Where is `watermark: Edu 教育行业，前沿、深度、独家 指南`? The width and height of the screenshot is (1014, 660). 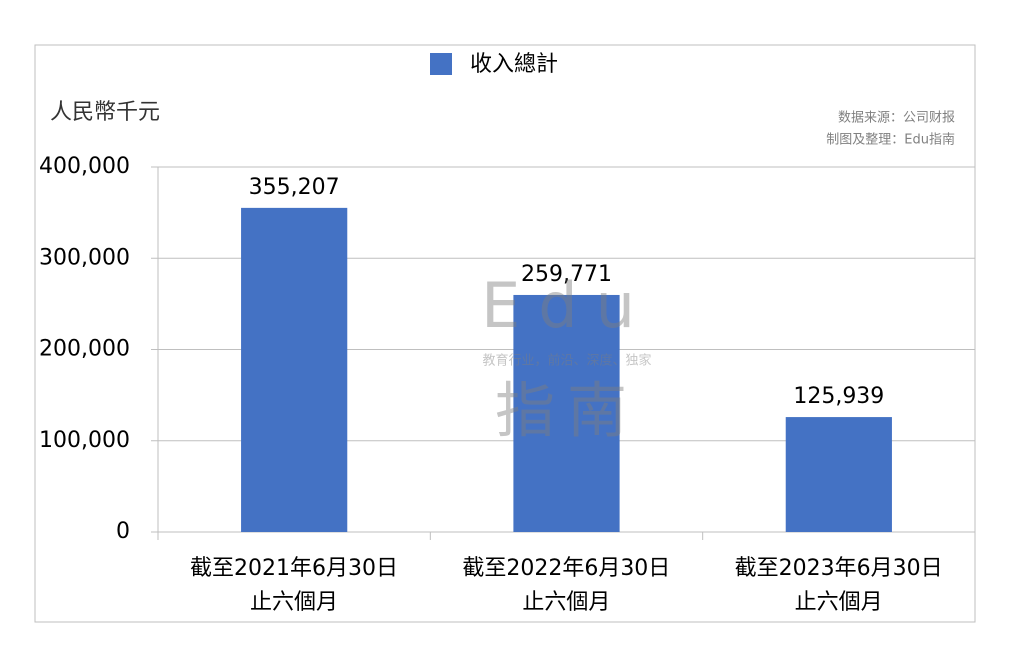 watermark: Edu 教育行业，前沿、深度、独家 指南 is located at coordinates (567, 358).